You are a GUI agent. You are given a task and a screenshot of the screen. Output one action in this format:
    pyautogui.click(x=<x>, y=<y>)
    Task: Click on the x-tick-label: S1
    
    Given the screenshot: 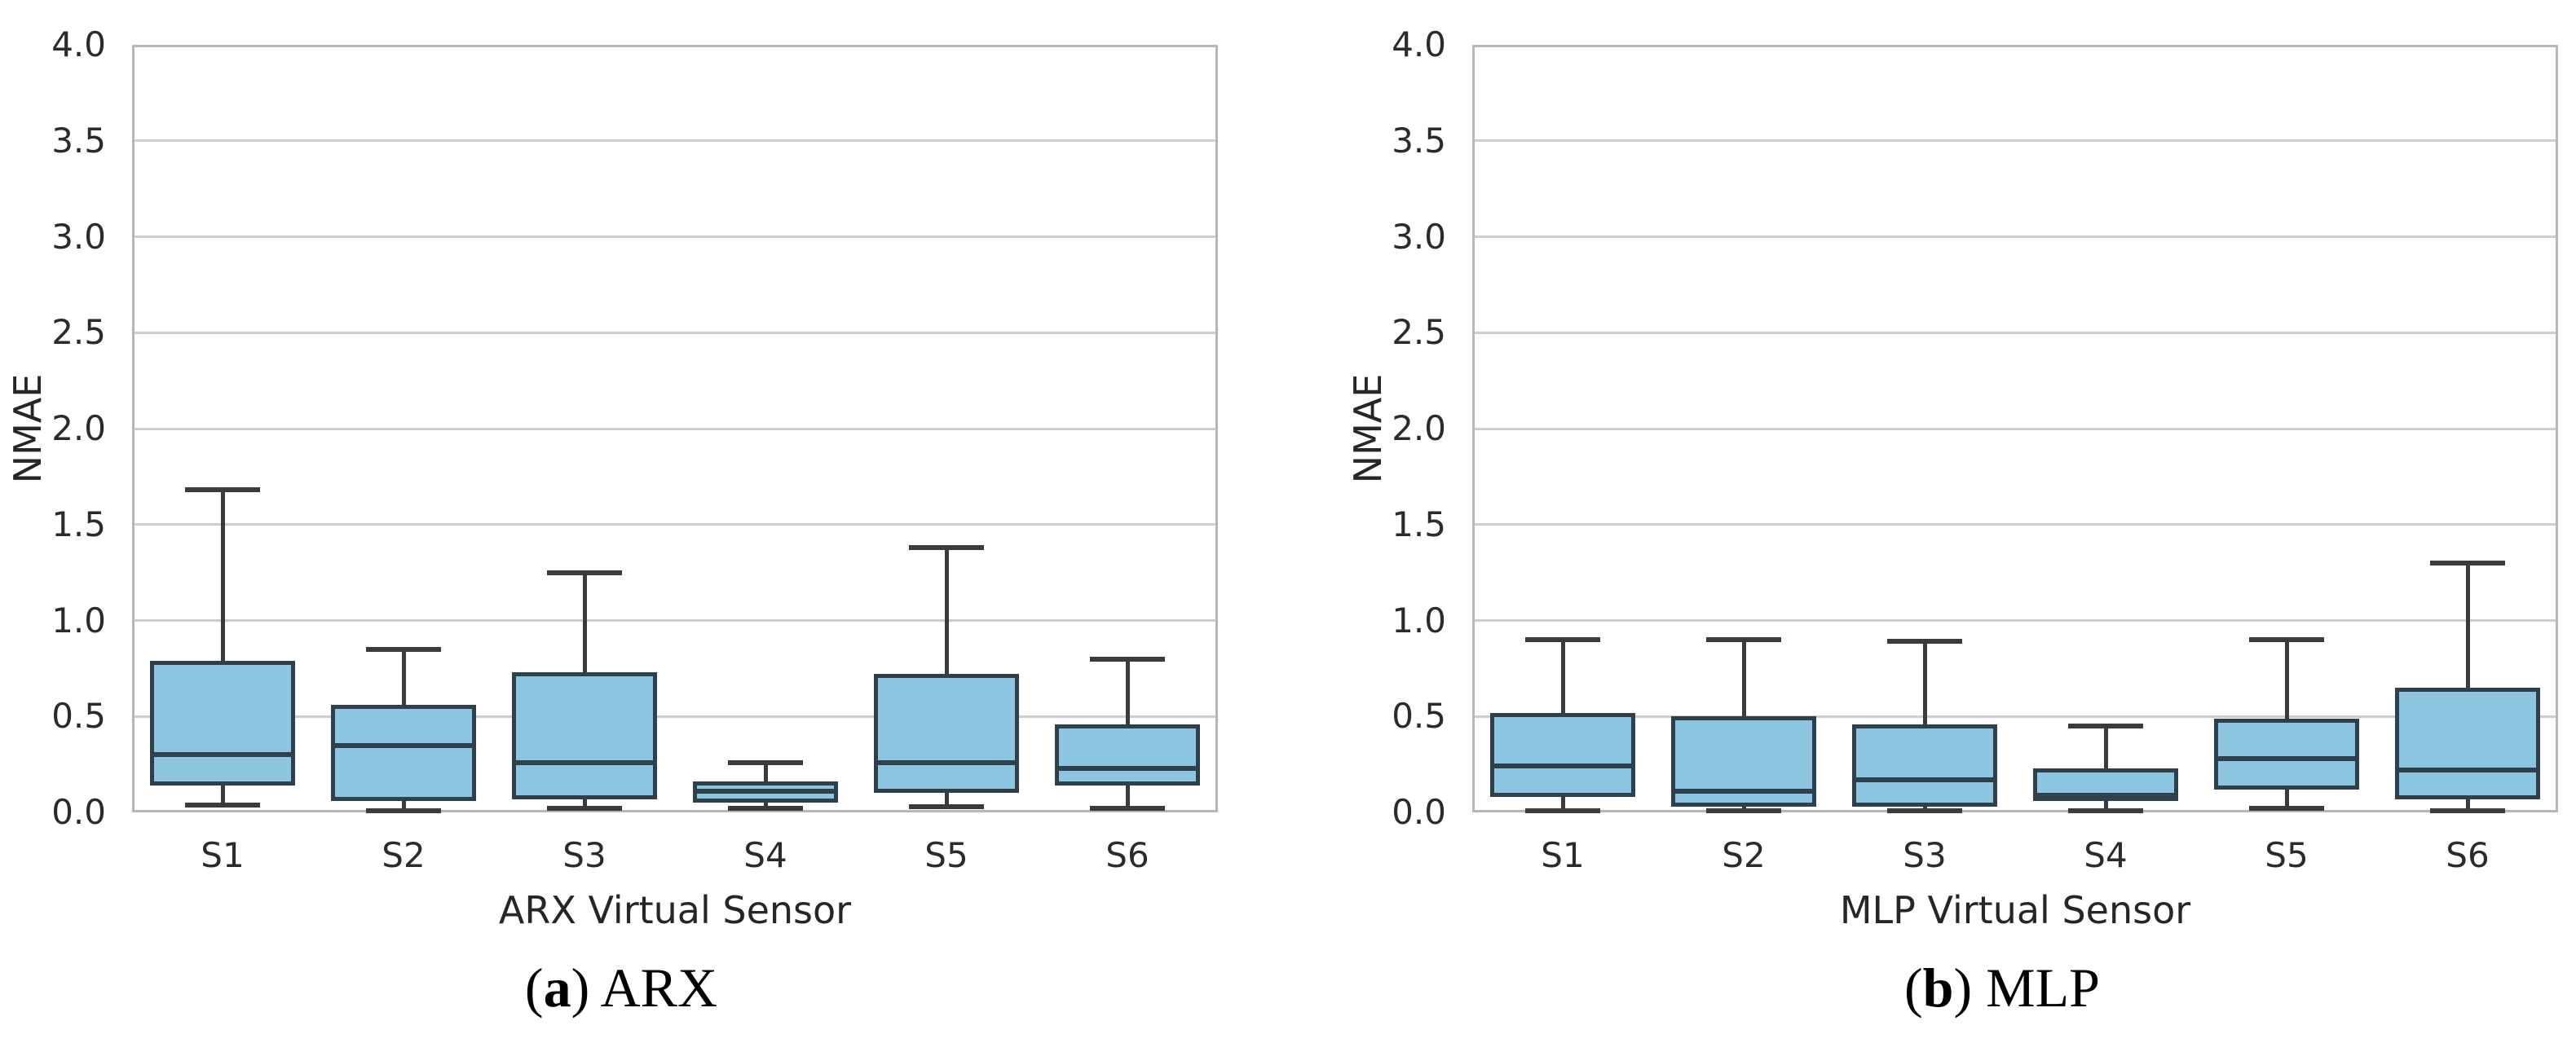 What is the action you would take?
    pyautogui.click(x=223, y=855)
    